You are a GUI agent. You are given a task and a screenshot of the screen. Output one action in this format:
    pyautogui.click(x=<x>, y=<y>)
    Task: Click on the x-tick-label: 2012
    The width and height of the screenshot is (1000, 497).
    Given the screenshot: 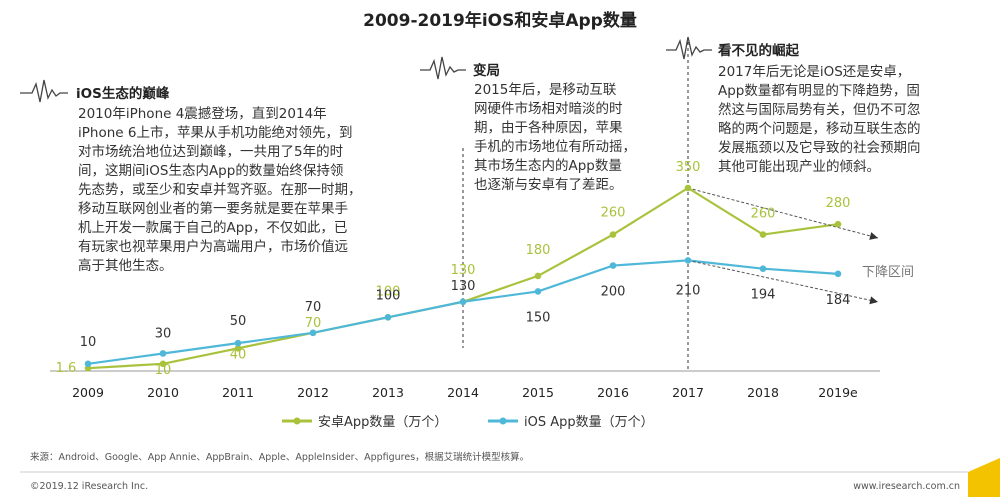 What is the action you would take?
    pyautogui.click(x=313, y=392)
    